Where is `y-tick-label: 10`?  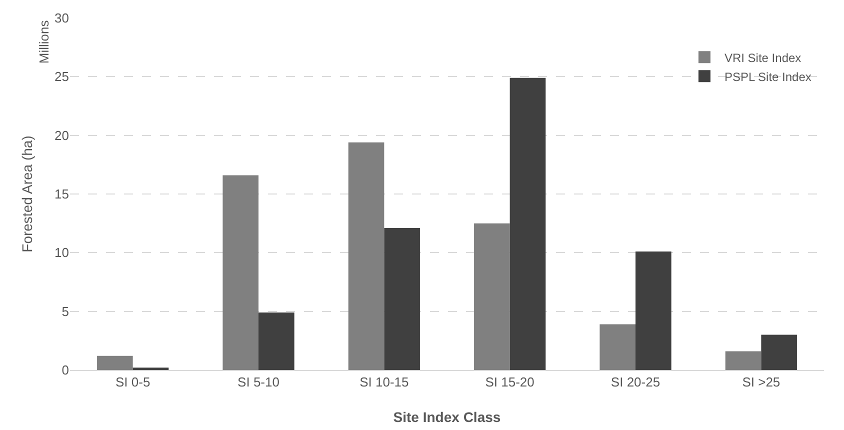 y-tick-label: 10 is located at coordinates (61, 252).